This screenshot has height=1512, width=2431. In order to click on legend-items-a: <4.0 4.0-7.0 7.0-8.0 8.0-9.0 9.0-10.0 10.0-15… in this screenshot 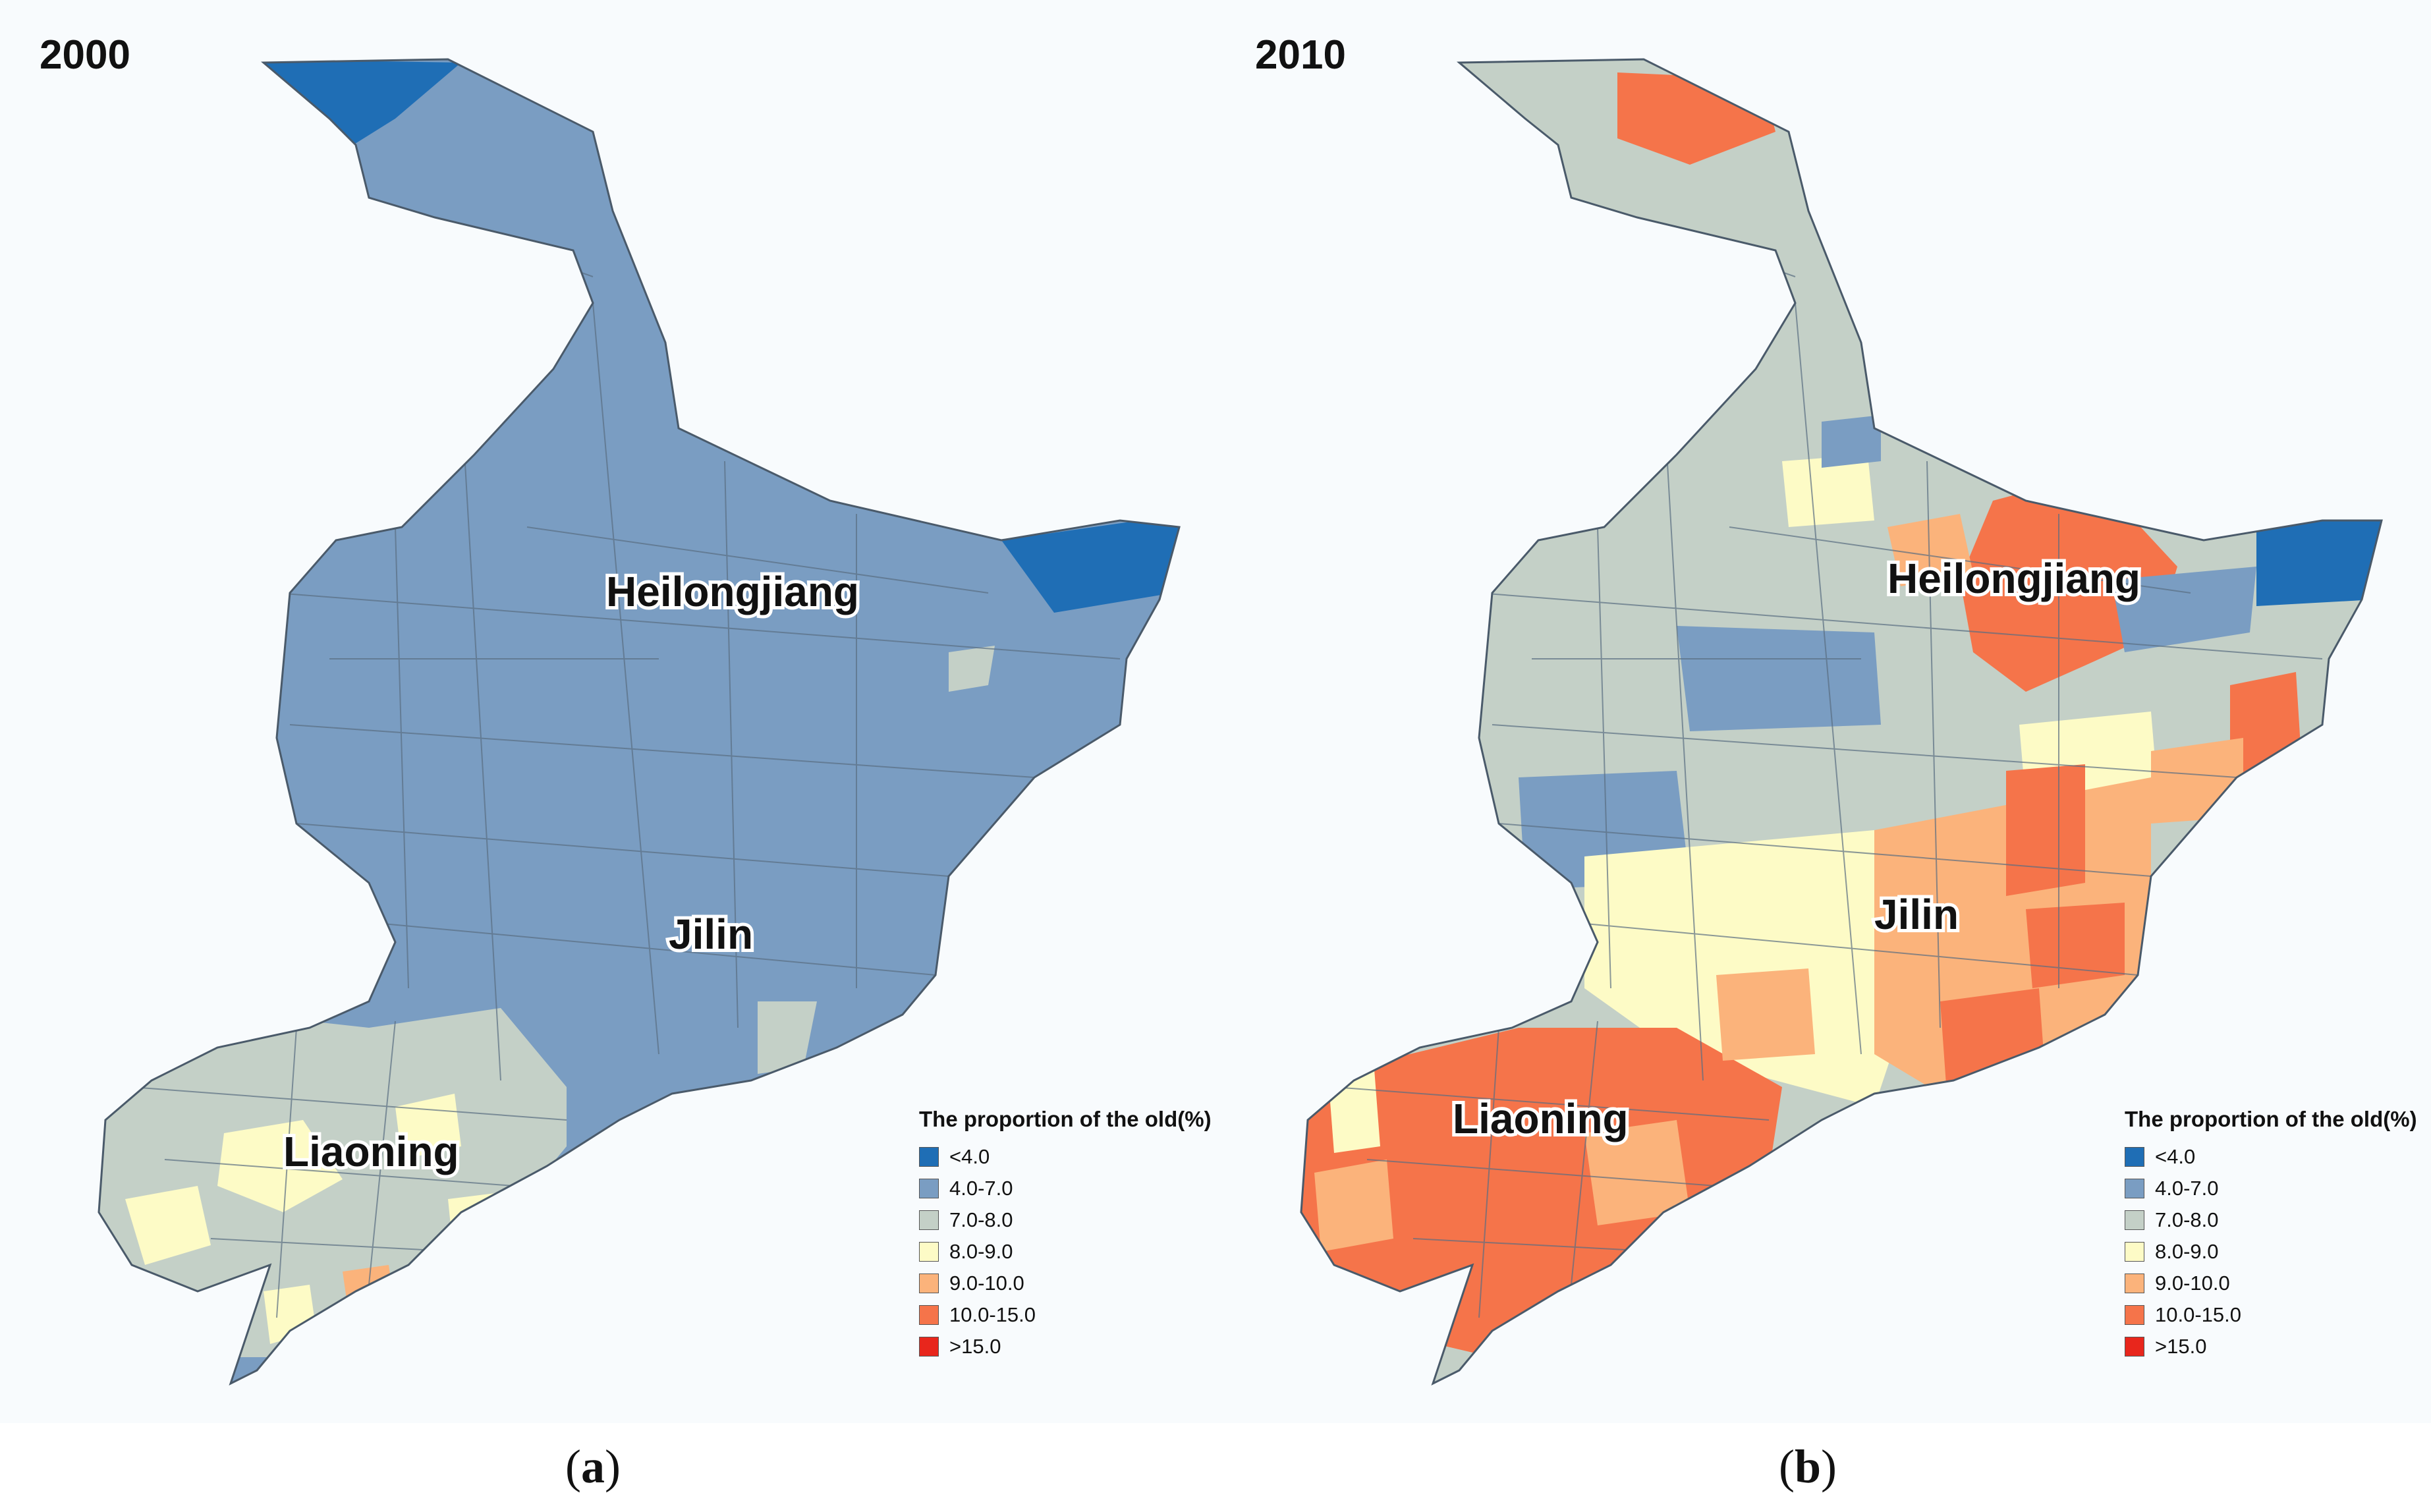, I will do `click(1065, 1251)`.